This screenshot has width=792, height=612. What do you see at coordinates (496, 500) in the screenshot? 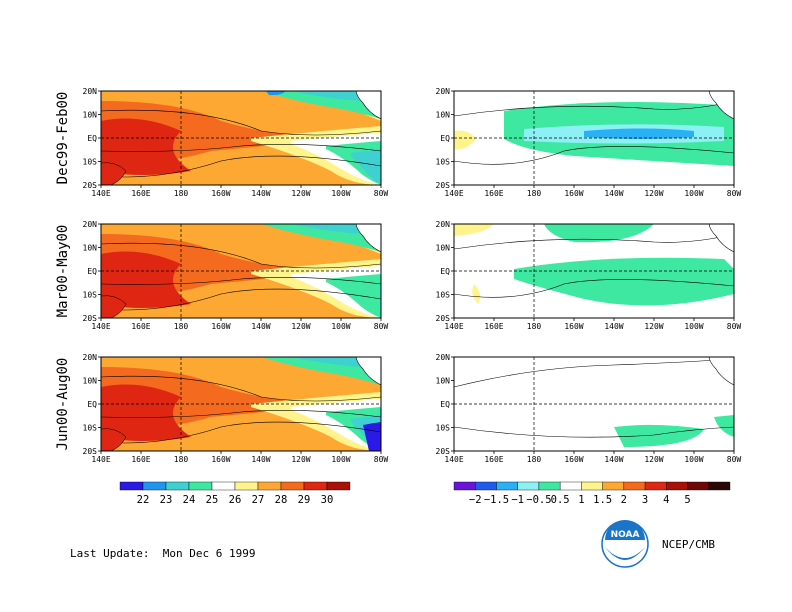
I see `colorbar-label: −1.5` at bounding box center [496, 500].